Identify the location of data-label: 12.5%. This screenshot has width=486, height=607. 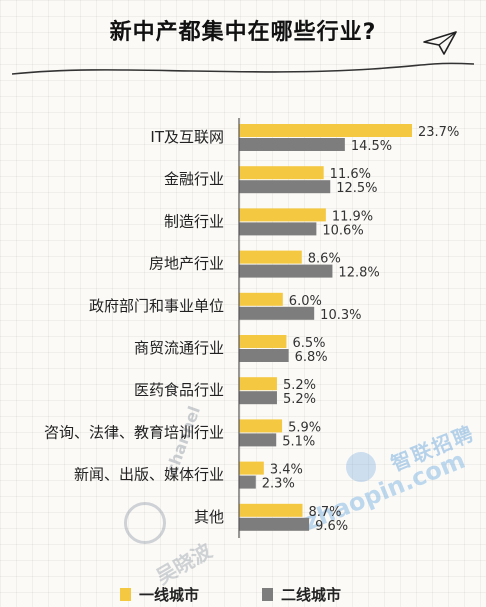
(356, 188).